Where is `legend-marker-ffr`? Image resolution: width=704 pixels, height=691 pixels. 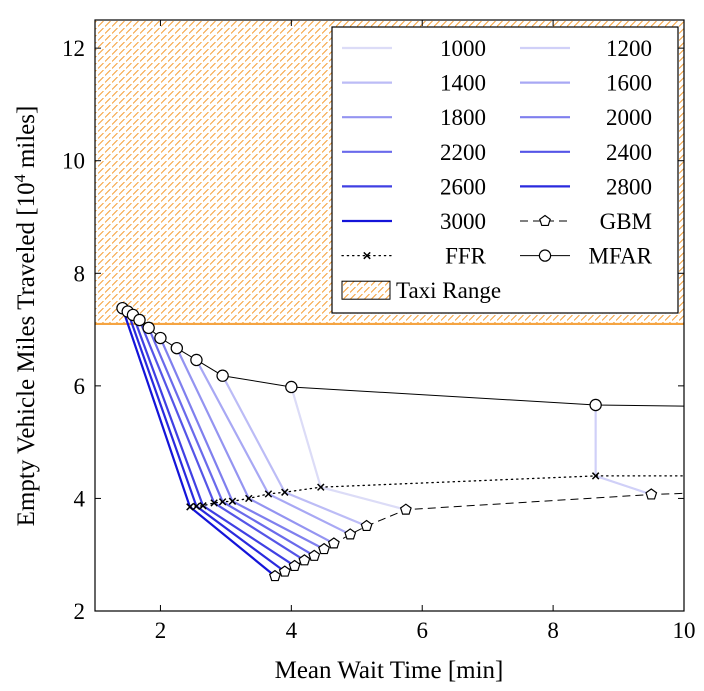
legend-marker-ffr is located at coordinates (367, 255).